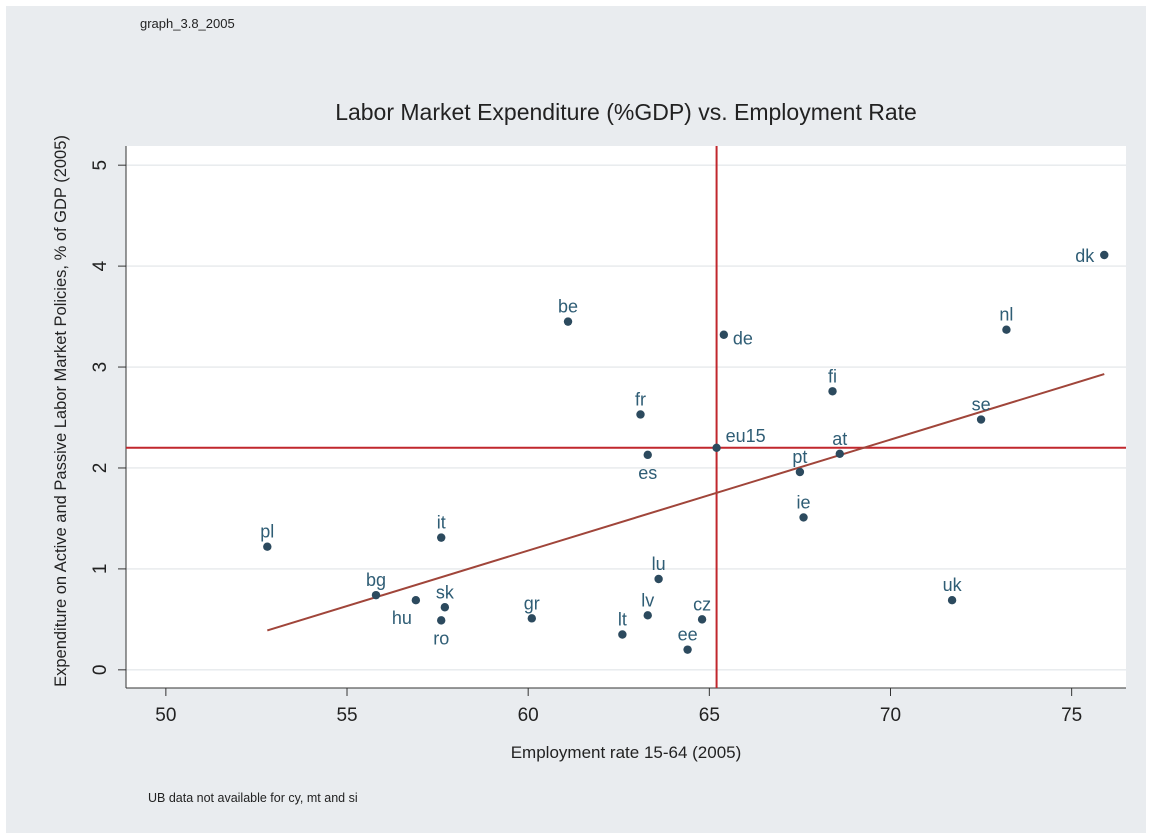  What do you see at coordinates (441, 537) in the screenshot?
I see `data-point-it` at bounding box center [441, 537].